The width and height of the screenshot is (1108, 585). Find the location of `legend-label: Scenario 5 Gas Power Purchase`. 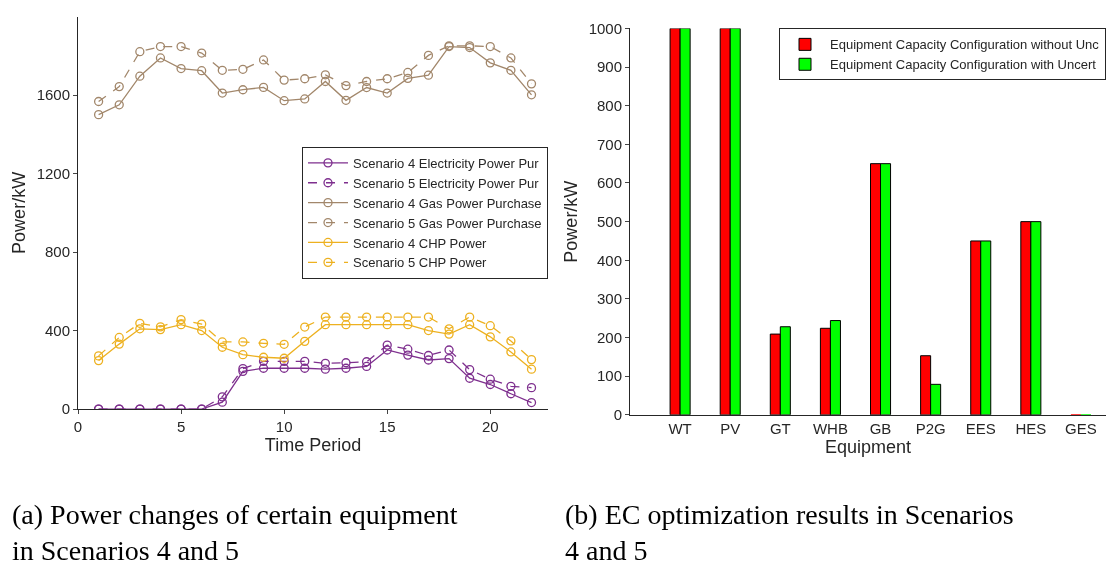

legend-label: Scenario 5 Gas Power Purchase is located at coordinates (447, 223).